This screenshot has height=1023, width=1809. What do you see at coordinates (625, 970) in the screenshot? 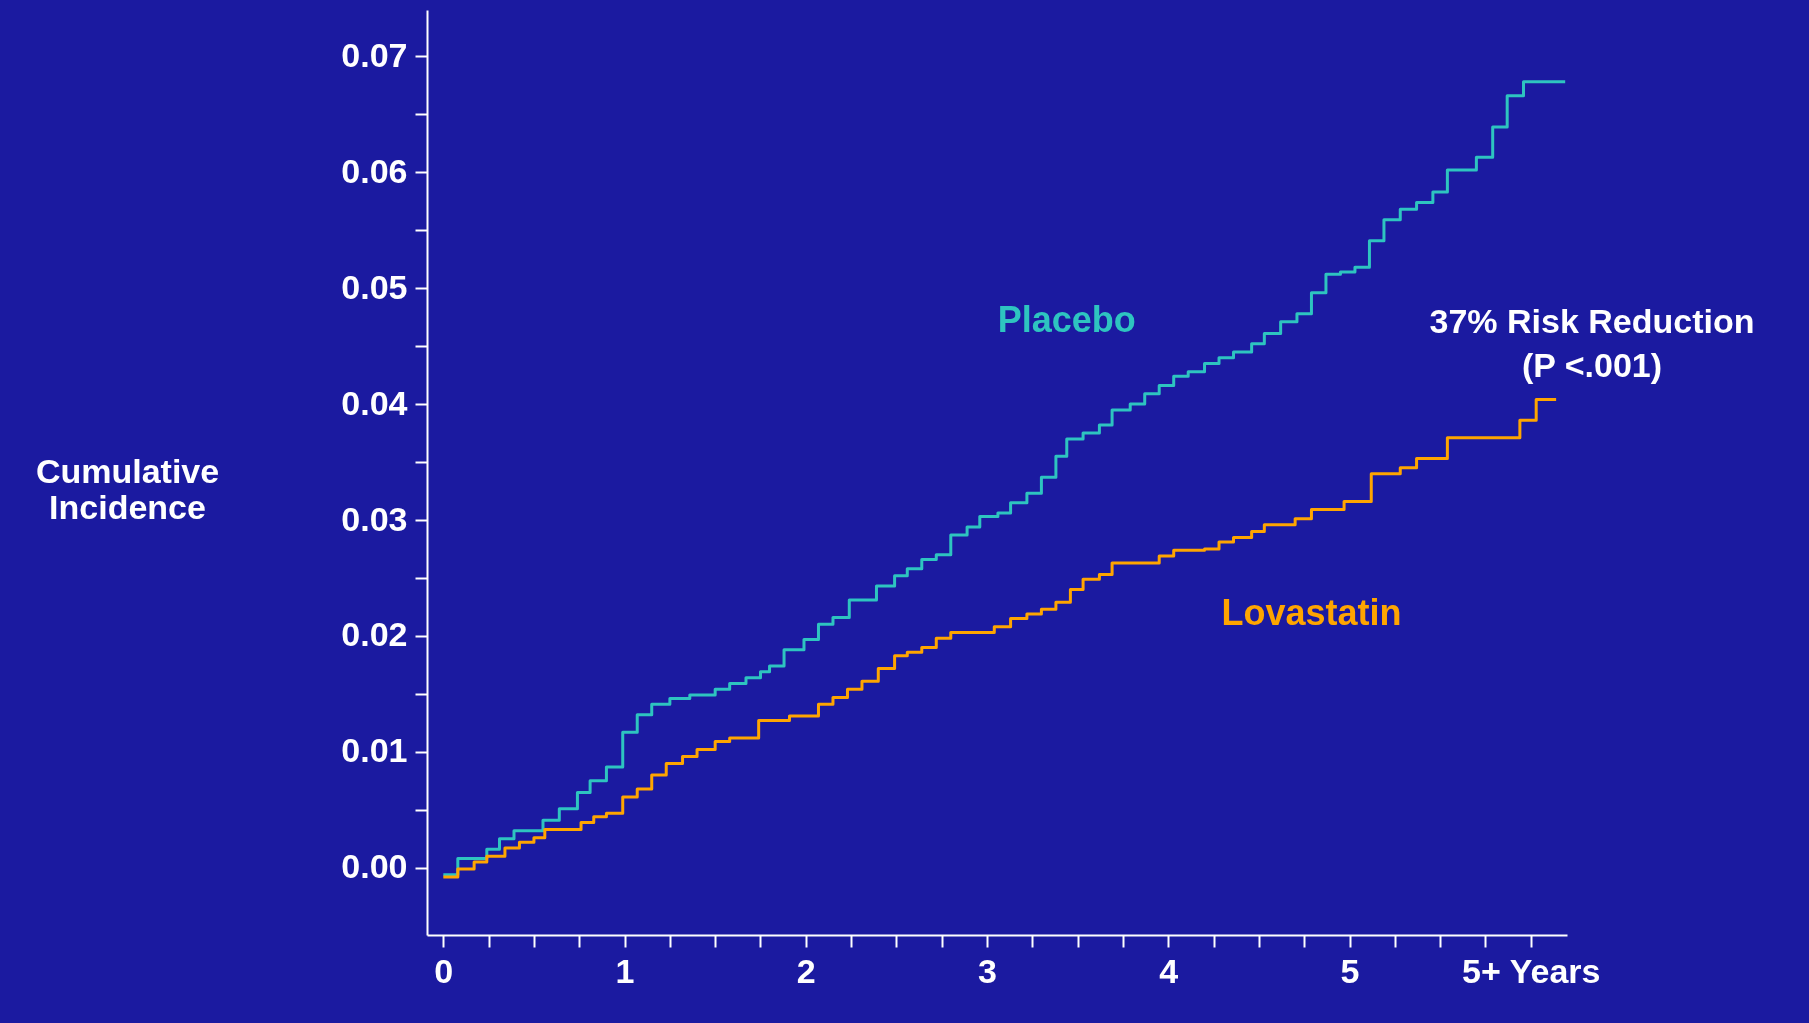
I see `x-tick-label: 1` at bounding box center [625, 970].